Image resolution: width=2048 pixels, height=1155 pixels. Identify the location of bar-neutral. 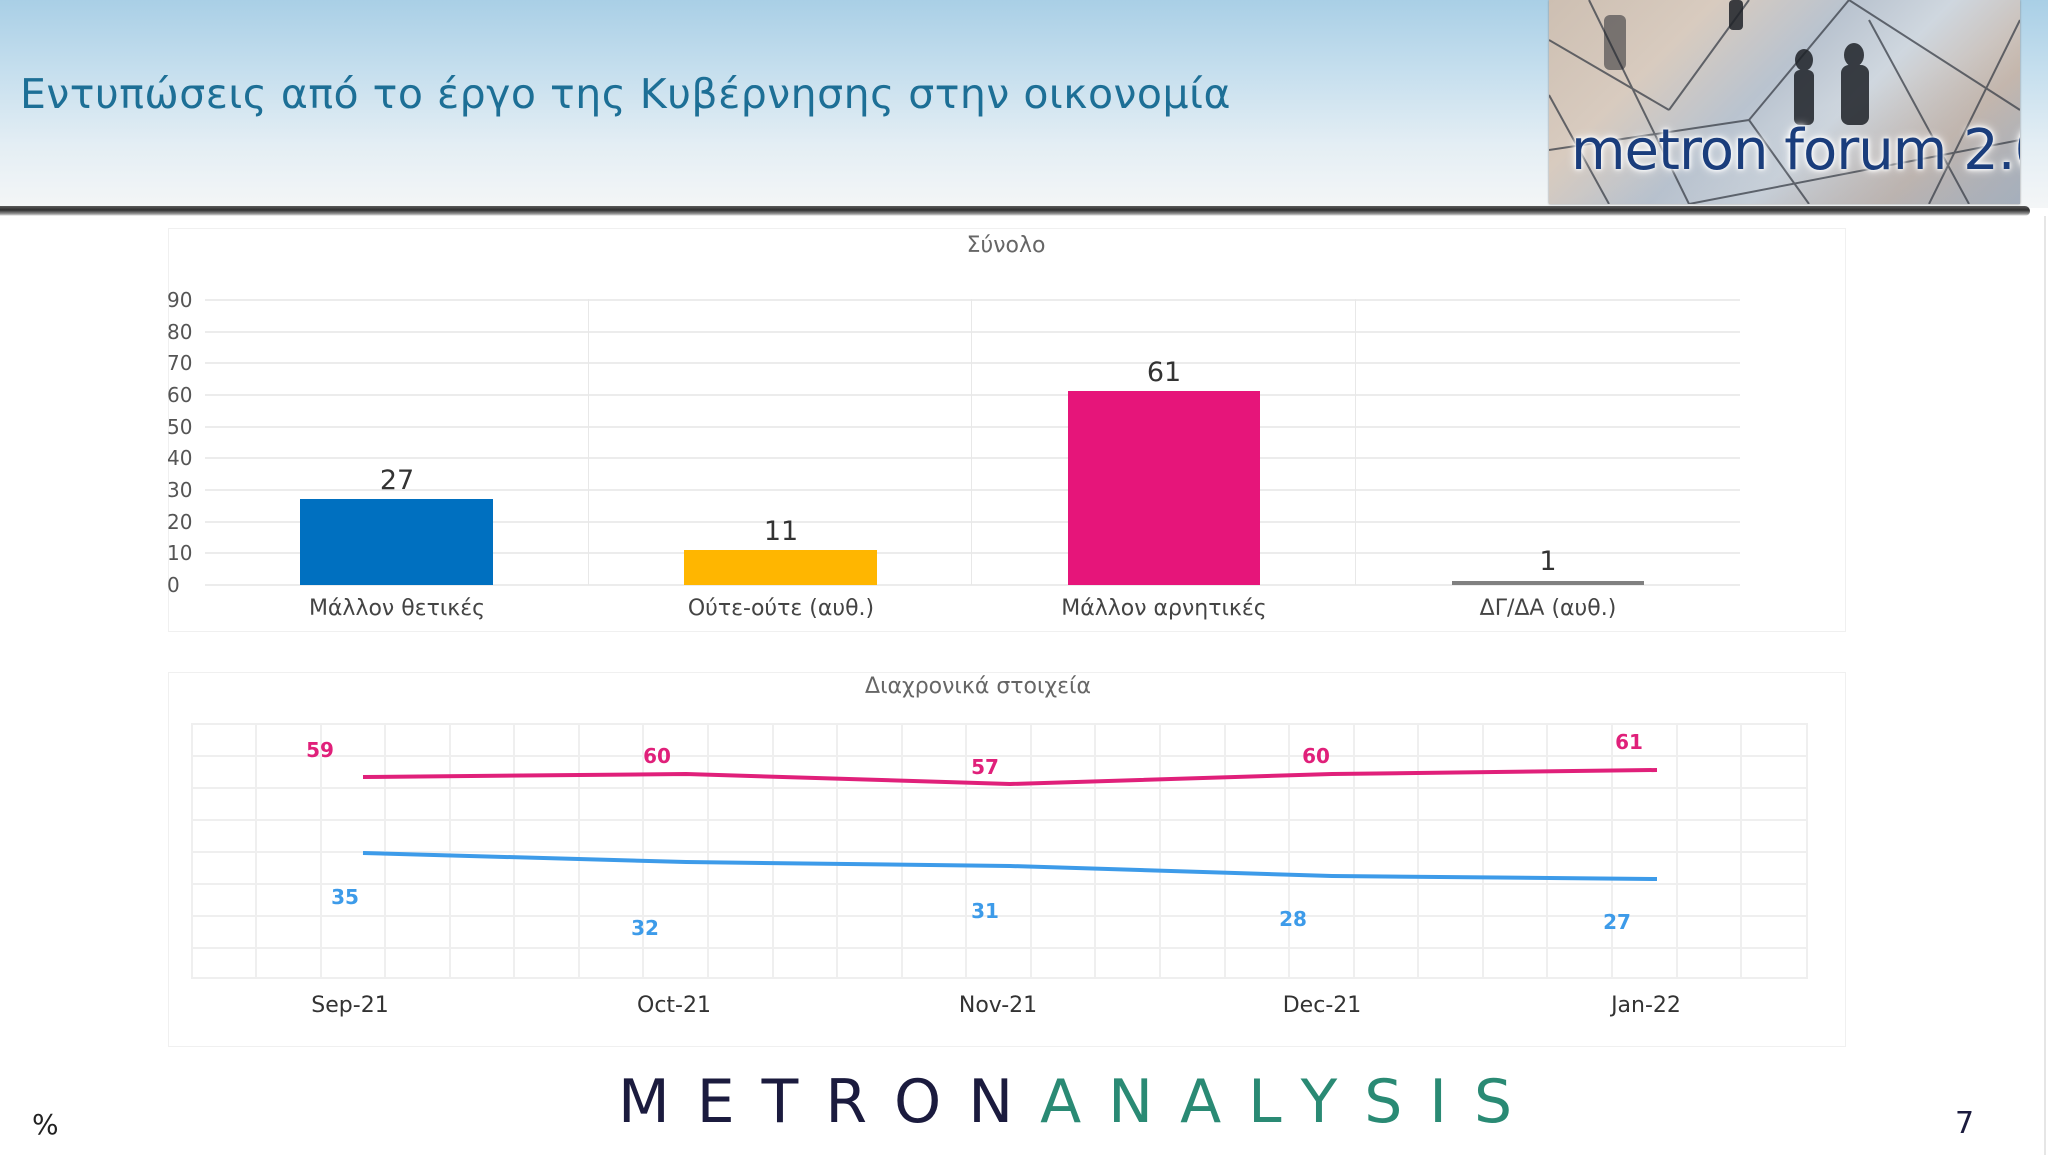
(780, 567).